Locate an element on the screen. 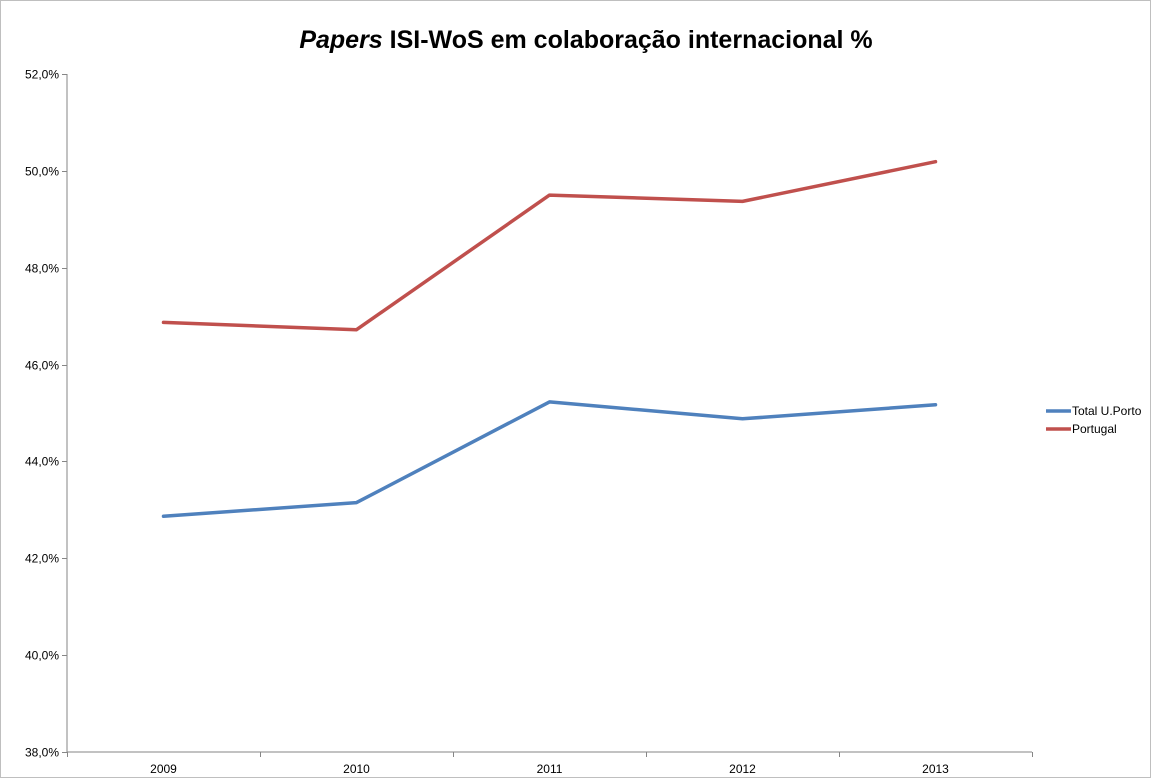 The image size is (1151, 779). y-tick-label: 40,0% is located at coordinates (42, 656).